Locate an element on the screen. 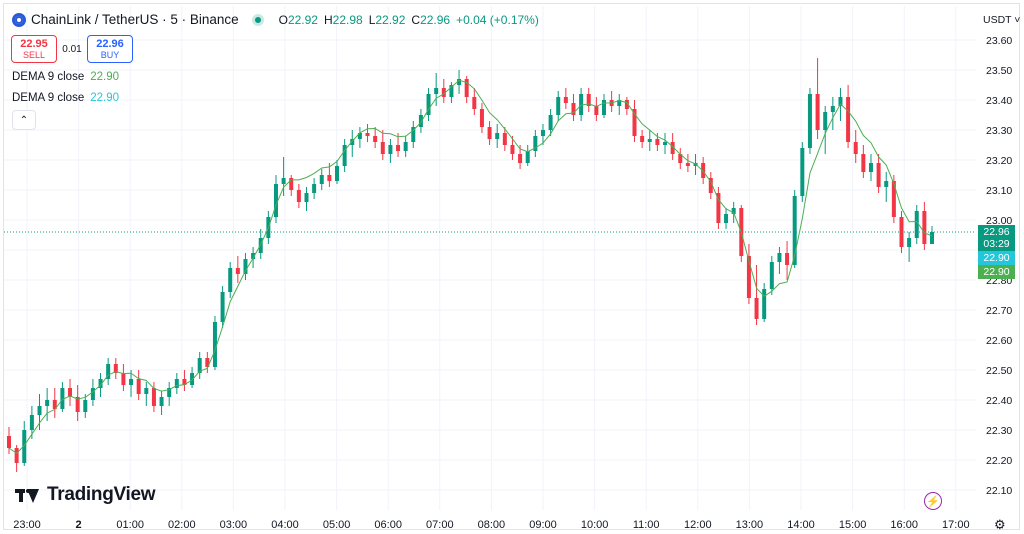 The height and width of the screenshot is (534, 1024). last-price-value: 22.96 is located at coordinates (996, 232).